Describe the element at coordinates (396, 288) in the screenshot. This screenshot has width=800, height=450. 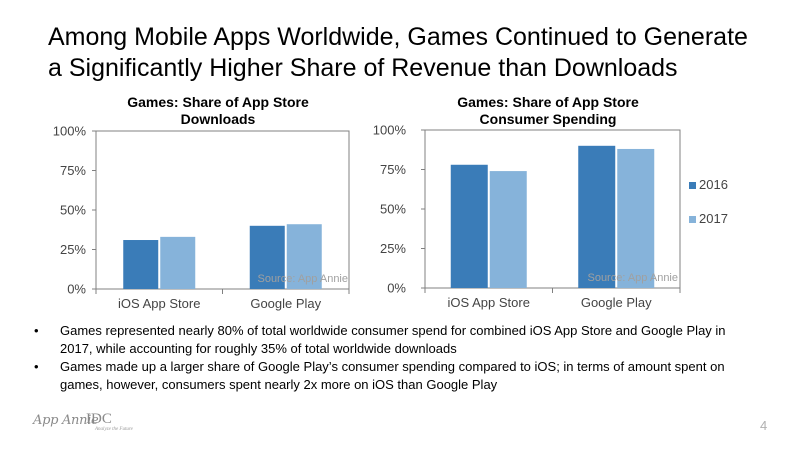
I see `chart-2-y-tick-label: 0%` at that location.